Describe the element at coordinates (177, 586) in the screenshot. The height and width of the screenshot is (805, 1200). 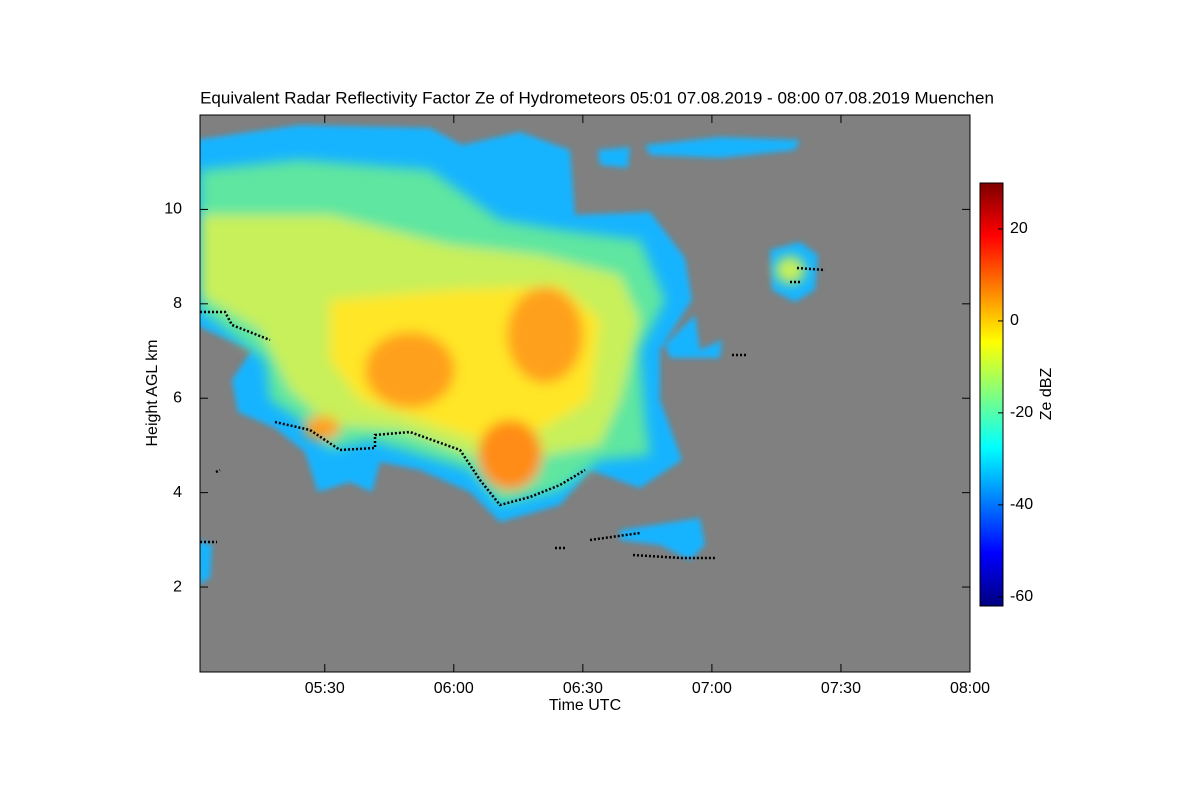
I see `y-tick-label: 2` at that location.